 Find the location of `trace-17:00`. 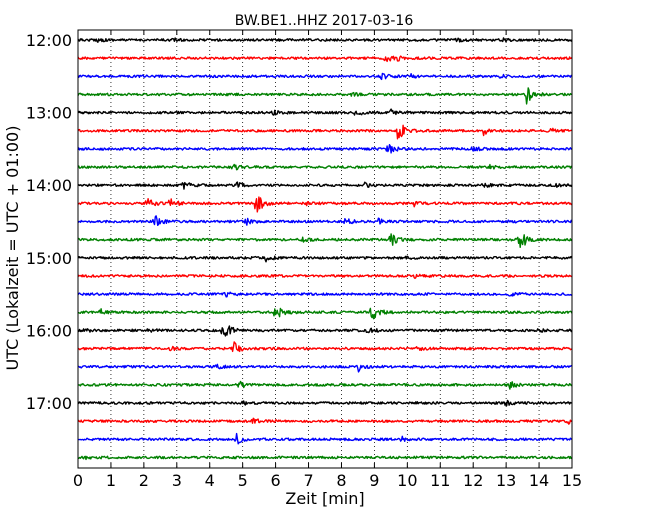

trace-17:00 is located at coordinates (324, 403).